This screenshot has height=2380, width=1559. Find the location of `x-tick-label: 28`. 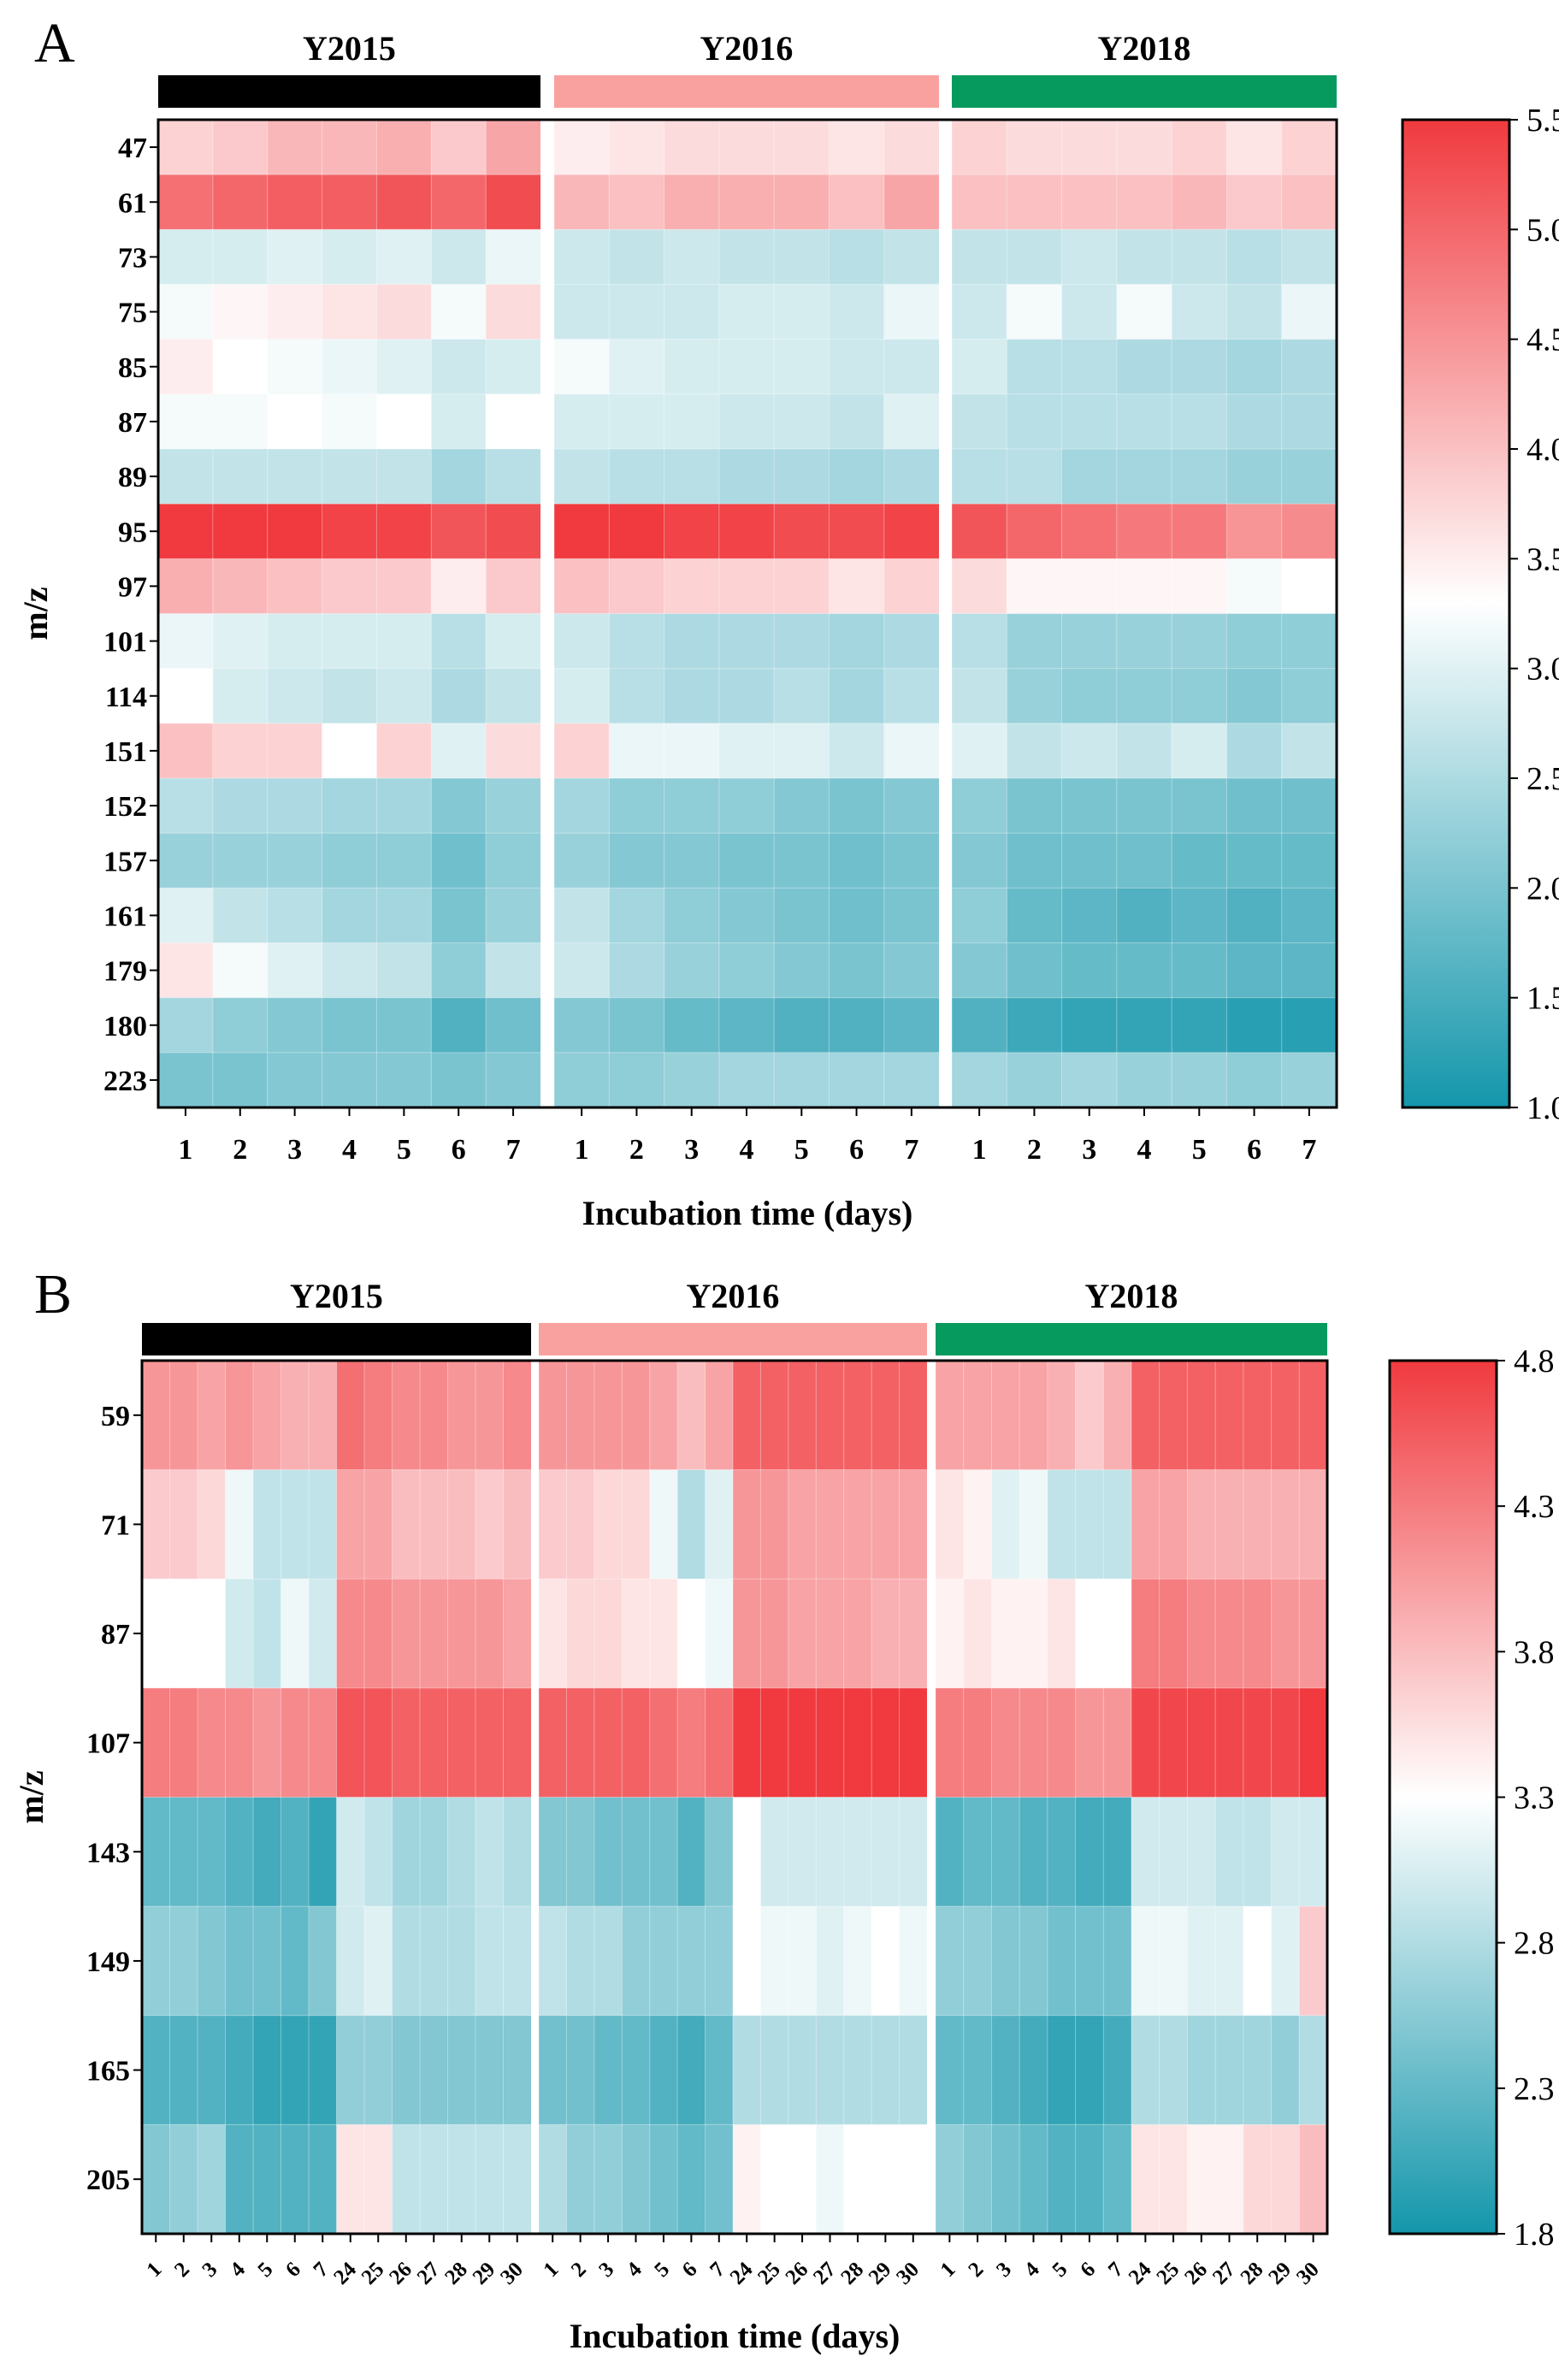

x-tick-label: 28 is located at coordinates (1252, 2273).